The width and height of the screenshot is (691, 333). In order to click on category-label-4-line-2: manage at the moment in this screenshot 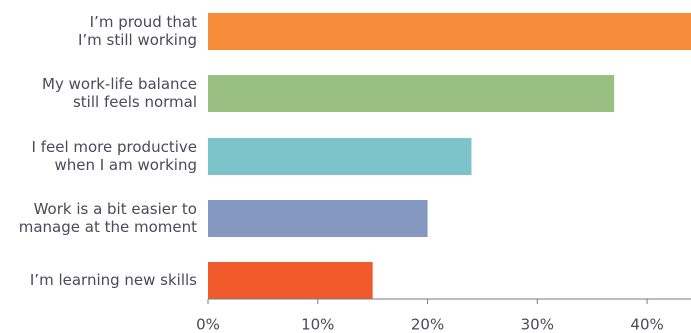, I will do `click(108, 227)`.